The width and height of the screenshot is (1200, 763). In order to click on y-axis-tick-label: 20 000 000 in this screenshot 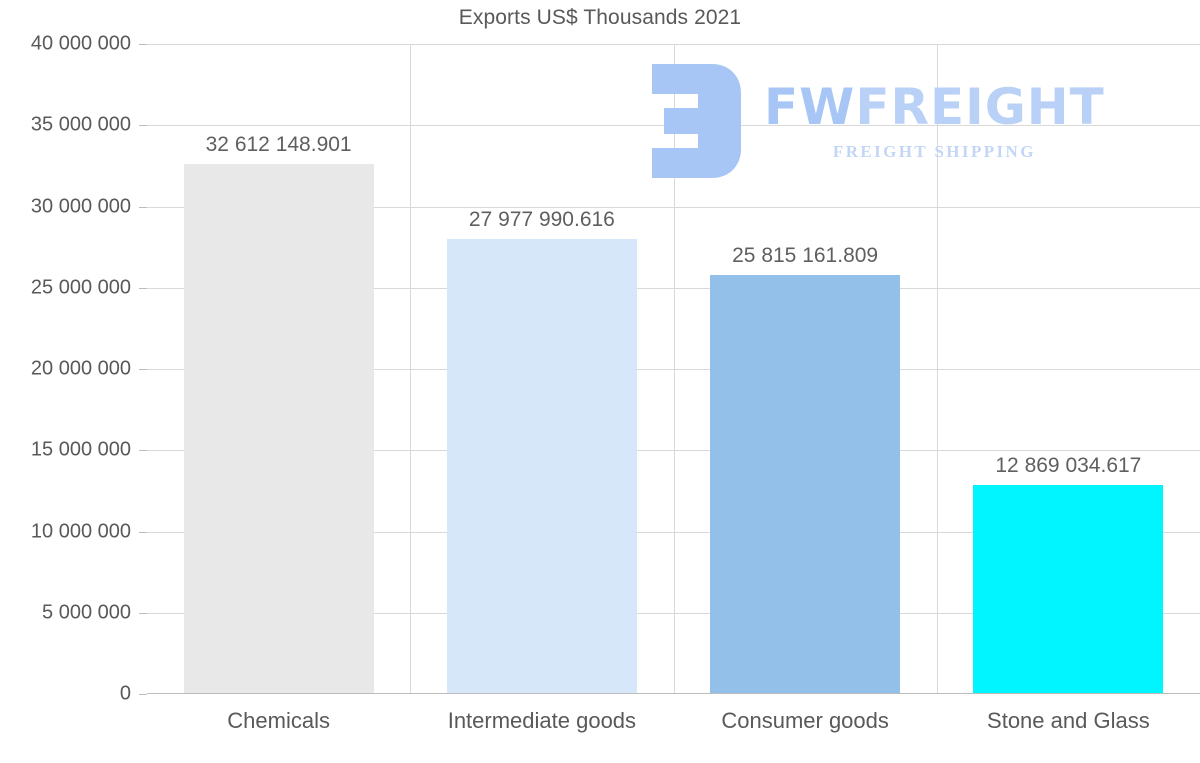, I will do `click(80, 368)`.